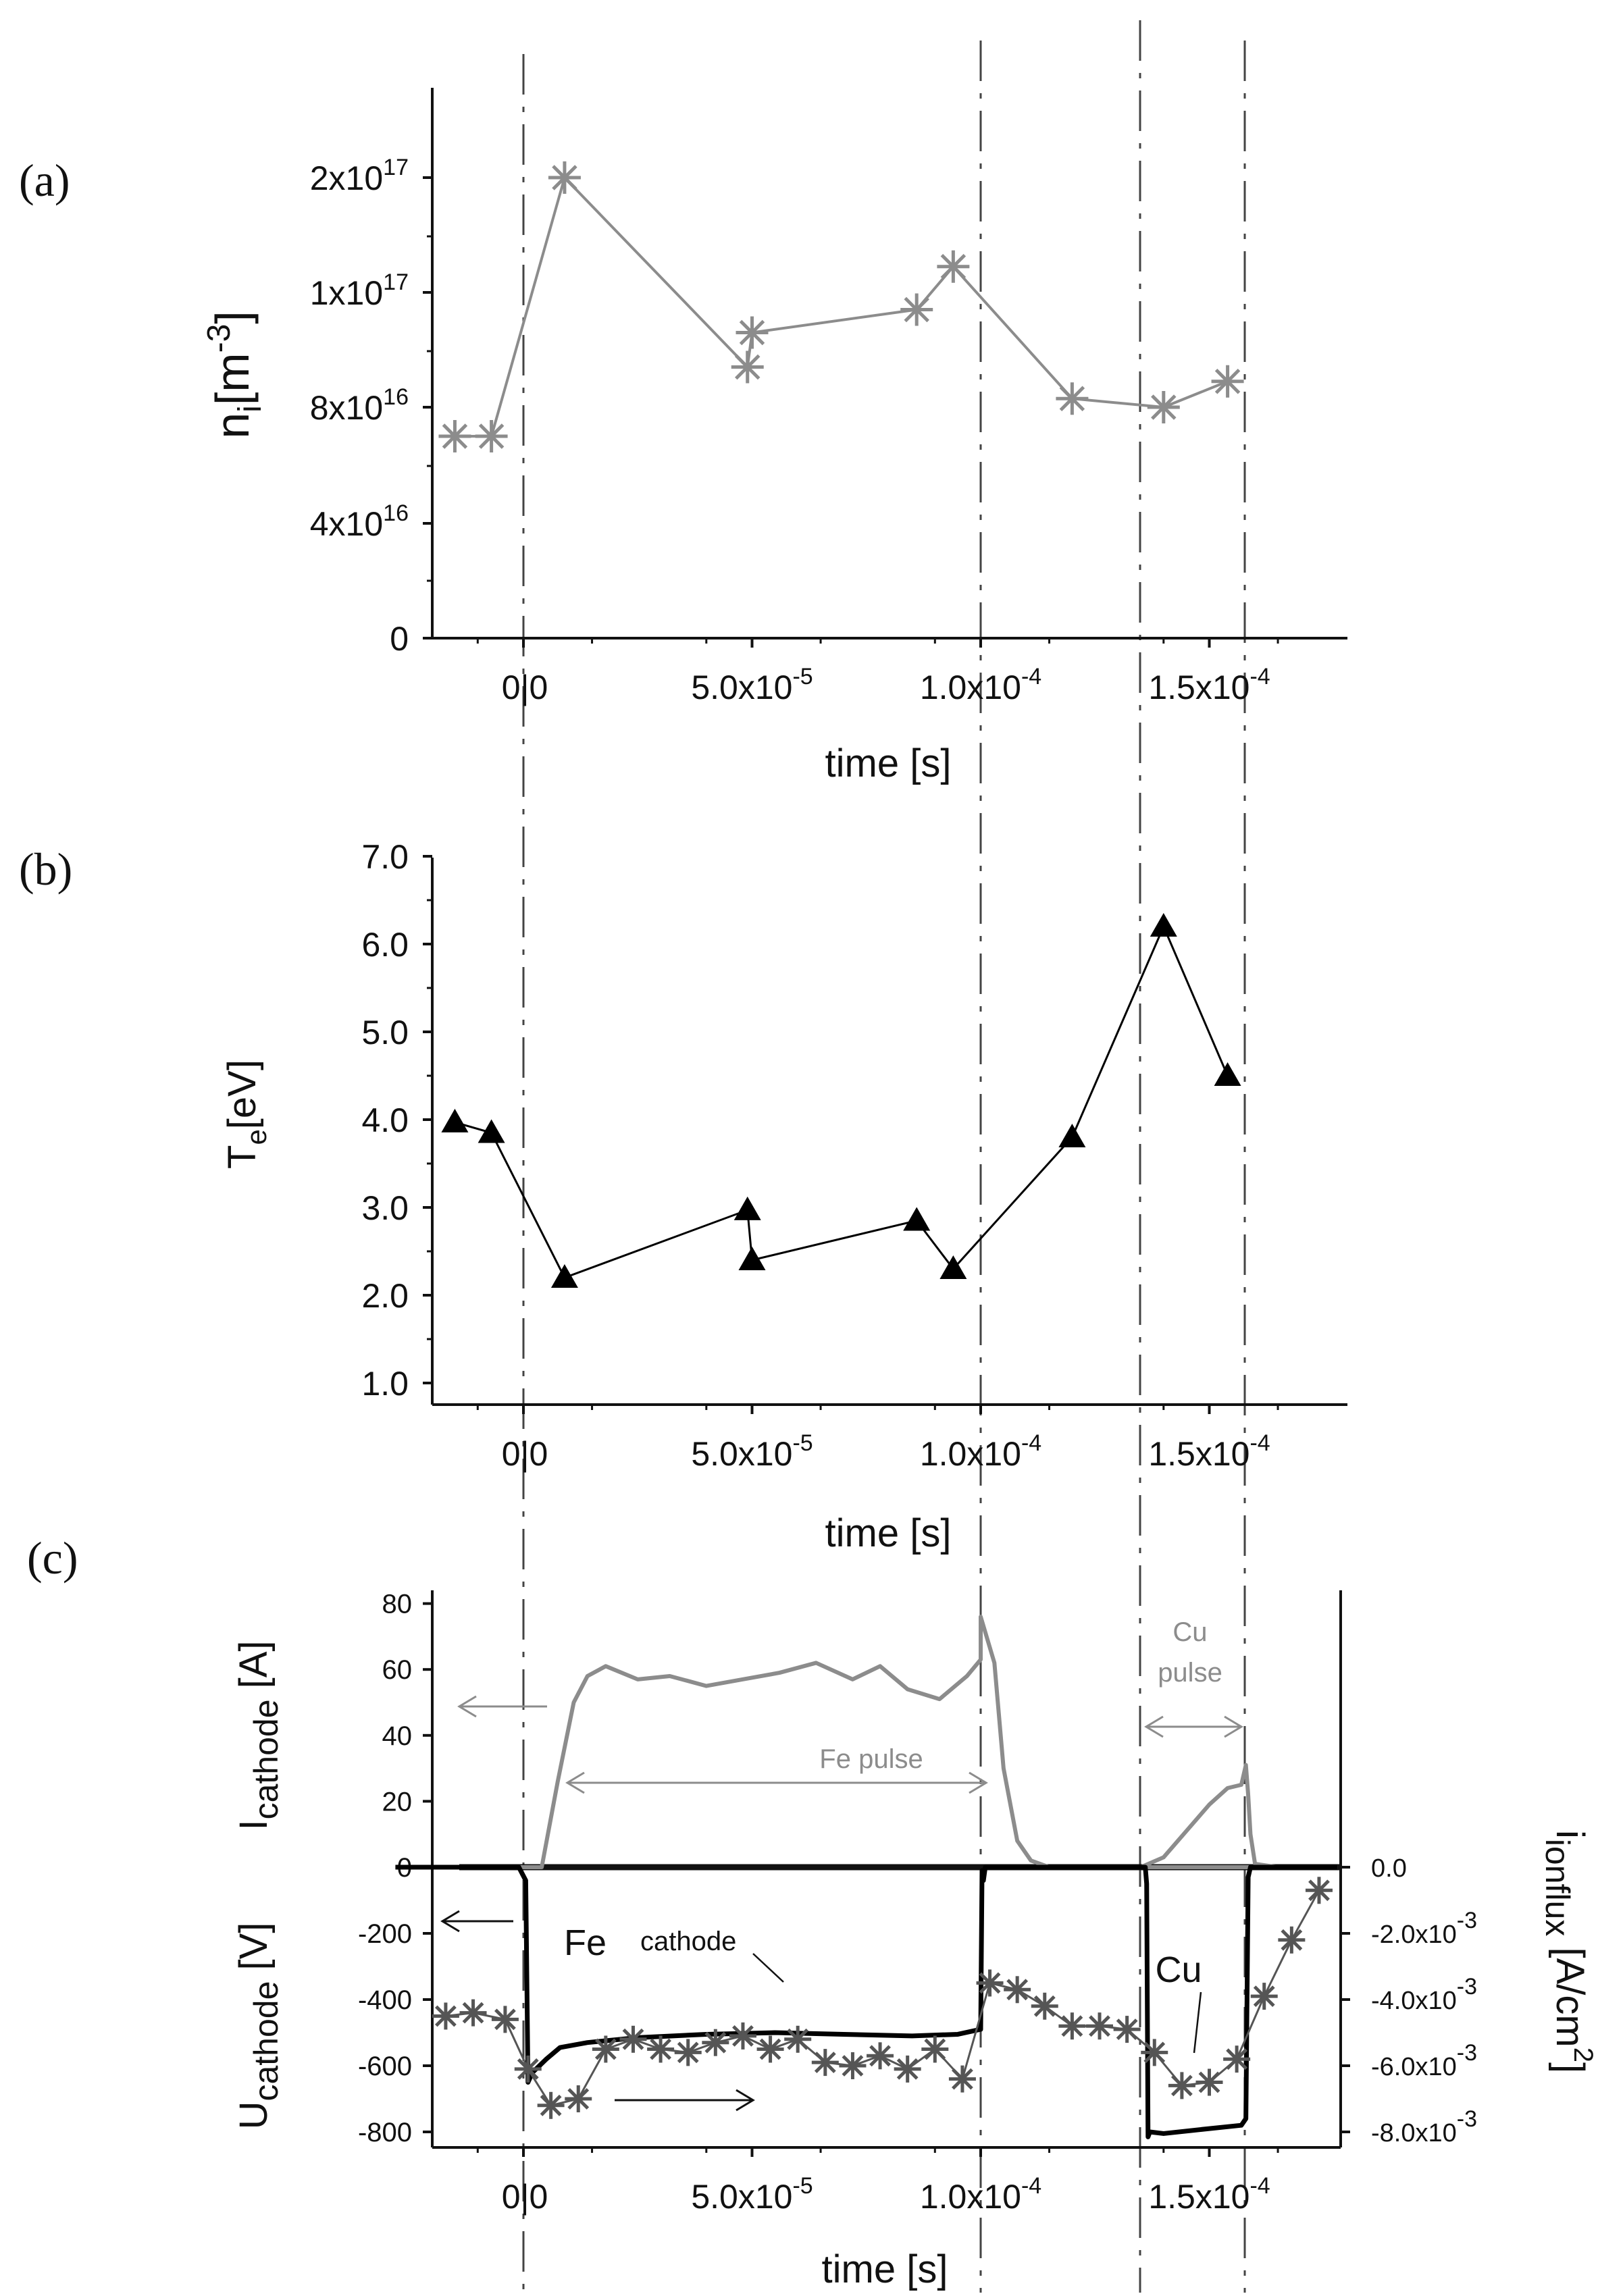 This screenshot has width=1598, height=2296. I want to click on x-tick-label: 5.0x10⁻⁵, so click(752, 685).